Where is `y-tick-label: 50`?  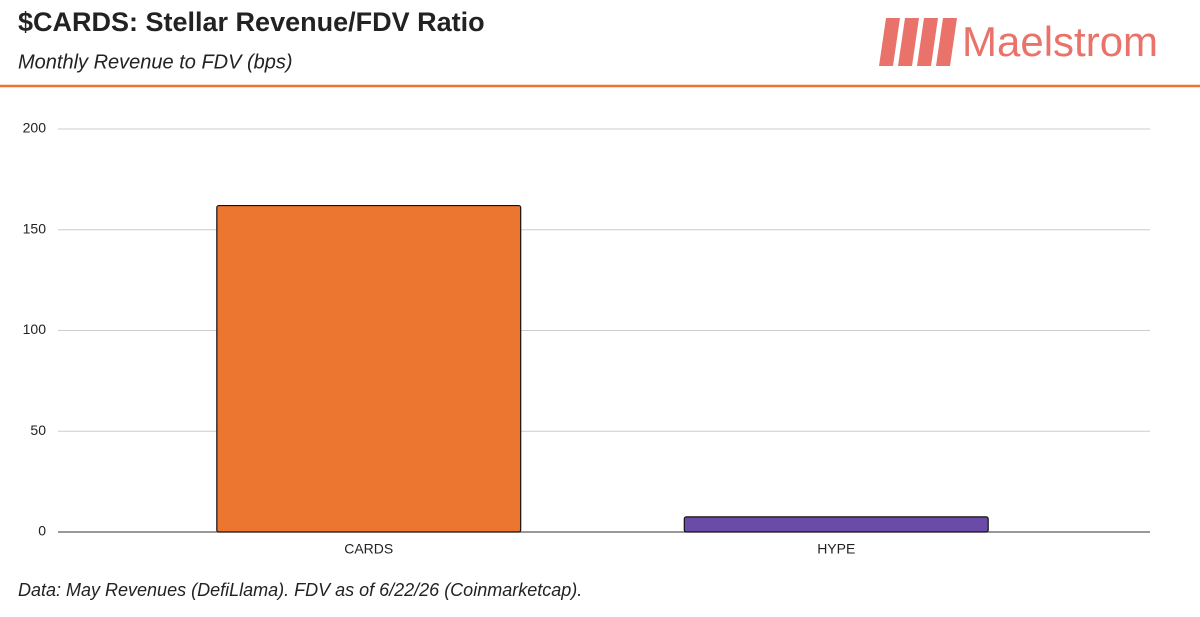
y-tick-label: 50 is located at coordinates (38, 430).